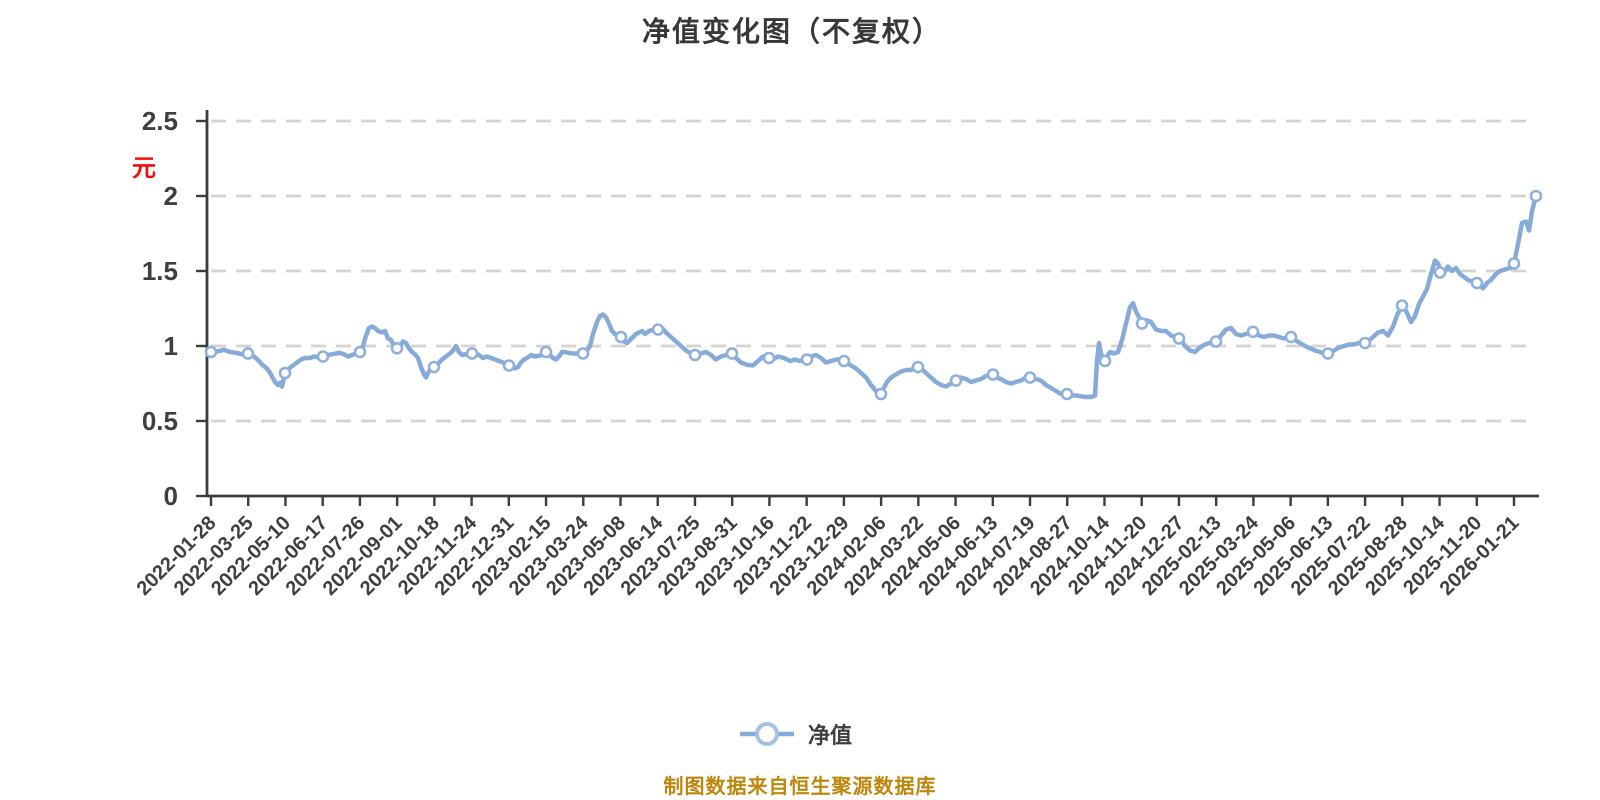 This screenshot has height=800, width=1600. What do you see at coordinates (796, 734) in the screenshot?
I see `legend: 净值` at bounding box center [796, 734].